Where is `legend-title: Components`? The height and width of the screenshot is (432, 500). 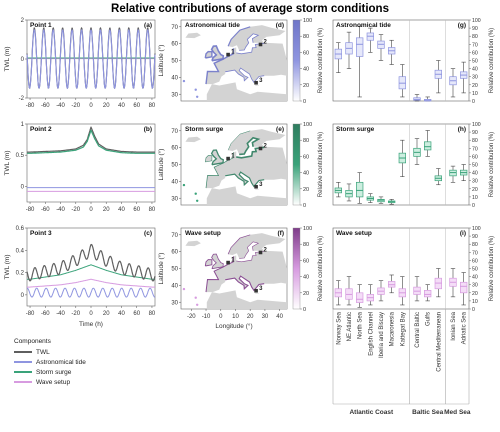 legend-title: Components is located at coordinates (33, 341).